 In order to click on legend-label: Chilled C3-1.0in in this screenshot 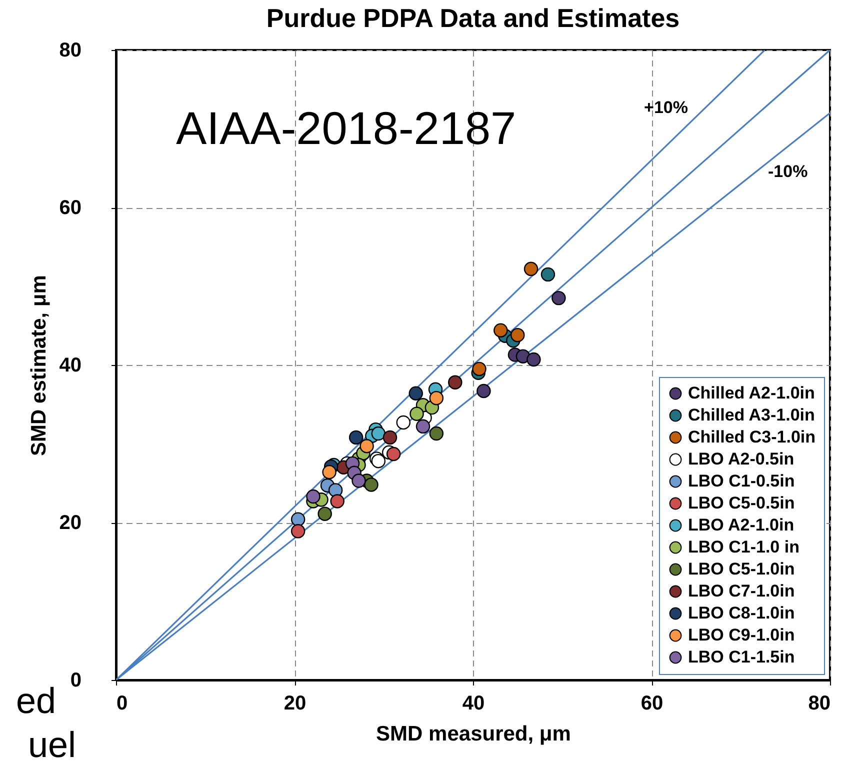, I will do `click(752, 437)`.